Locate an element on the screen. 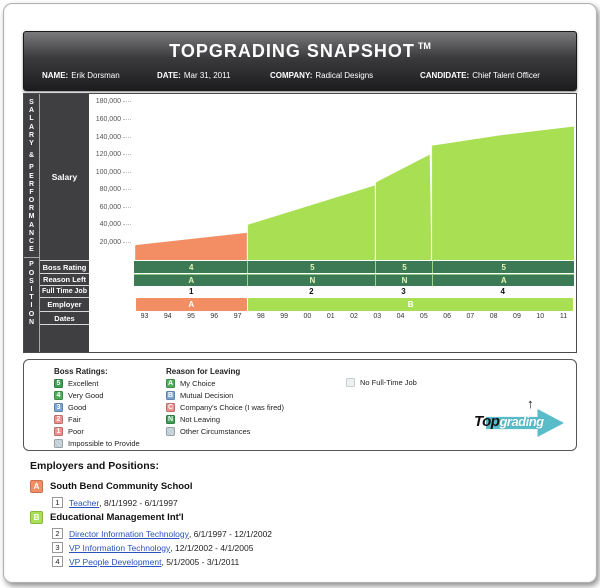  employer-name: South Bend Community School is located at coordinates (121, 486).